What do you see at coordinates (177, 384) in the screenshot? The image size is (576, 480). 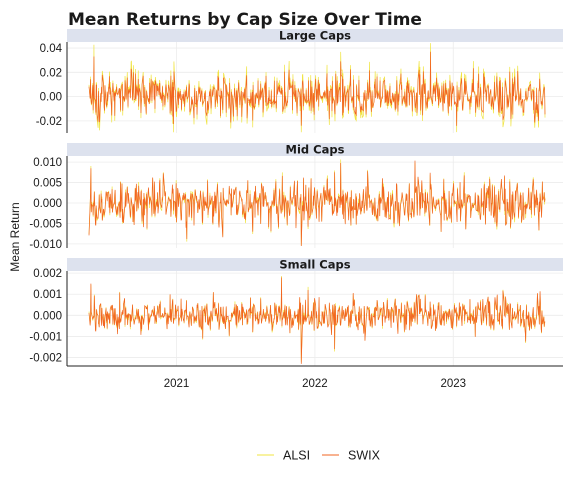 I see `x-tick-label: 2021` at bounding box center [177, 384].